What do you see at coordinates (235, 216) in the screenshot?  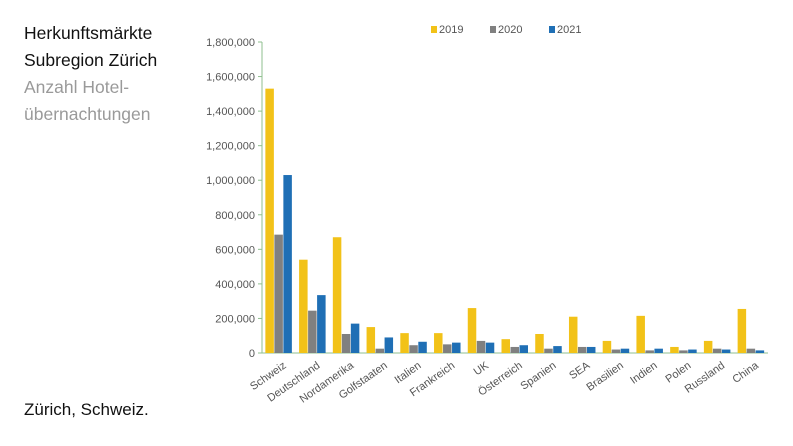 I see `y-tick-label: 800,000` at bounding box center [235, 216].